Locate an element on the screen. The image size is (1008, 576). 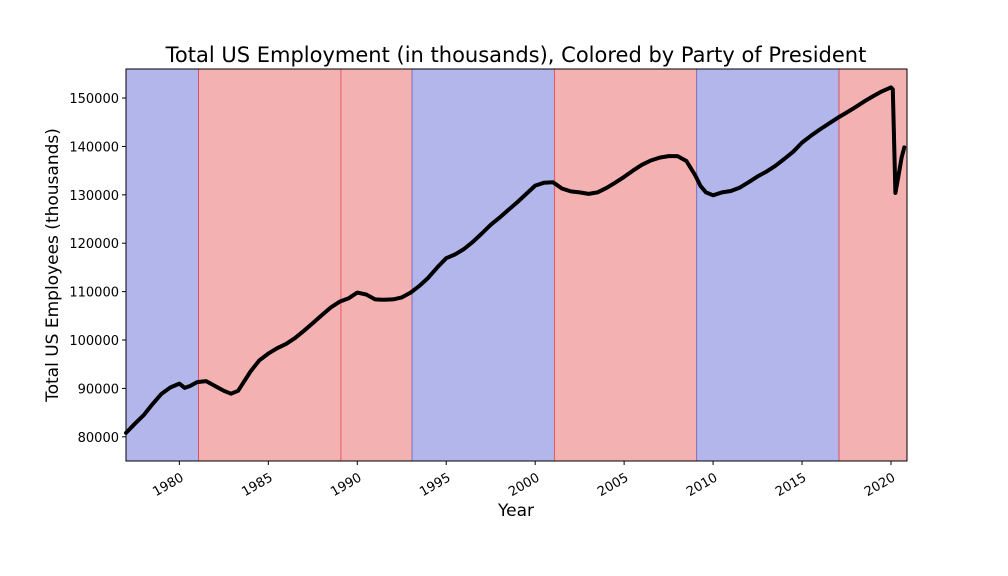
x-tick-label: 1990 is located at coordinates (346, 485).